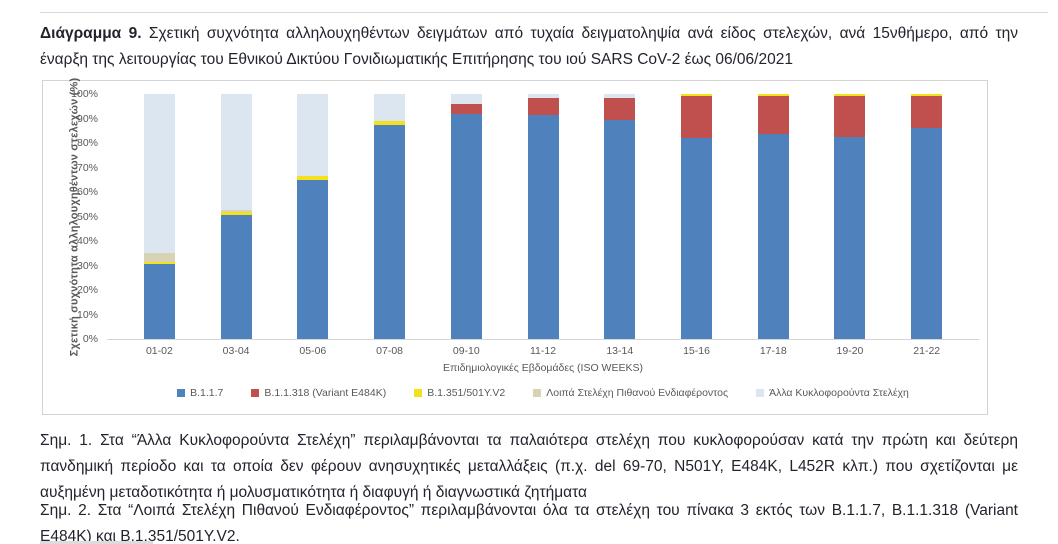 The width and height of the screenshot is (1058, 544). I want to click on legend-item: B.1.1.7, so click(200, 393).